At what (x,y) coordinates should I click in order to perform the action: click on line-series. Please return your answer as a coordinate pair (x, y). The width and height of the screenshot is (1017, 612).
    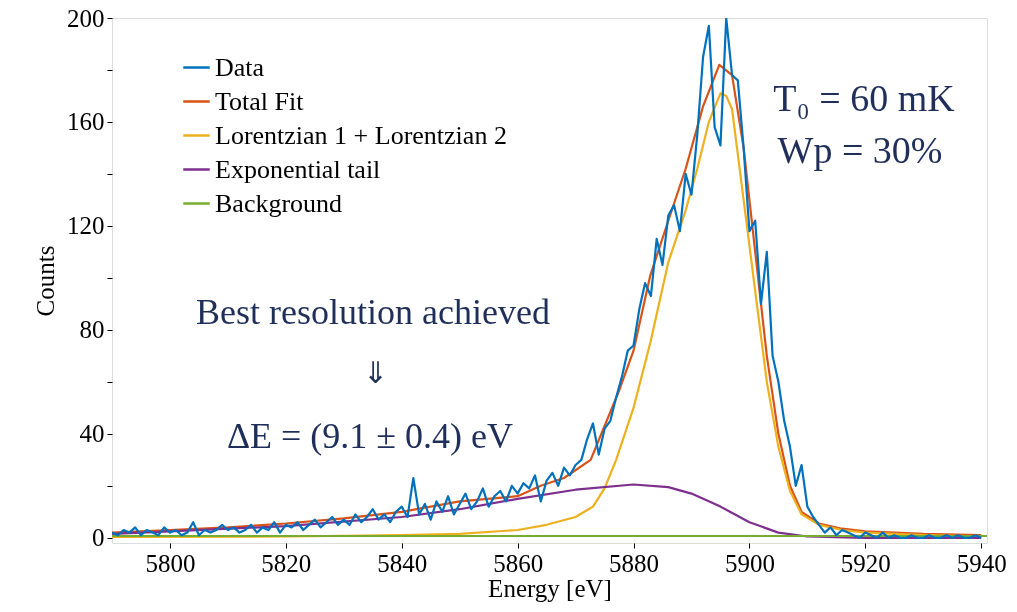
    Looking at the image, I should click on (547, 511).